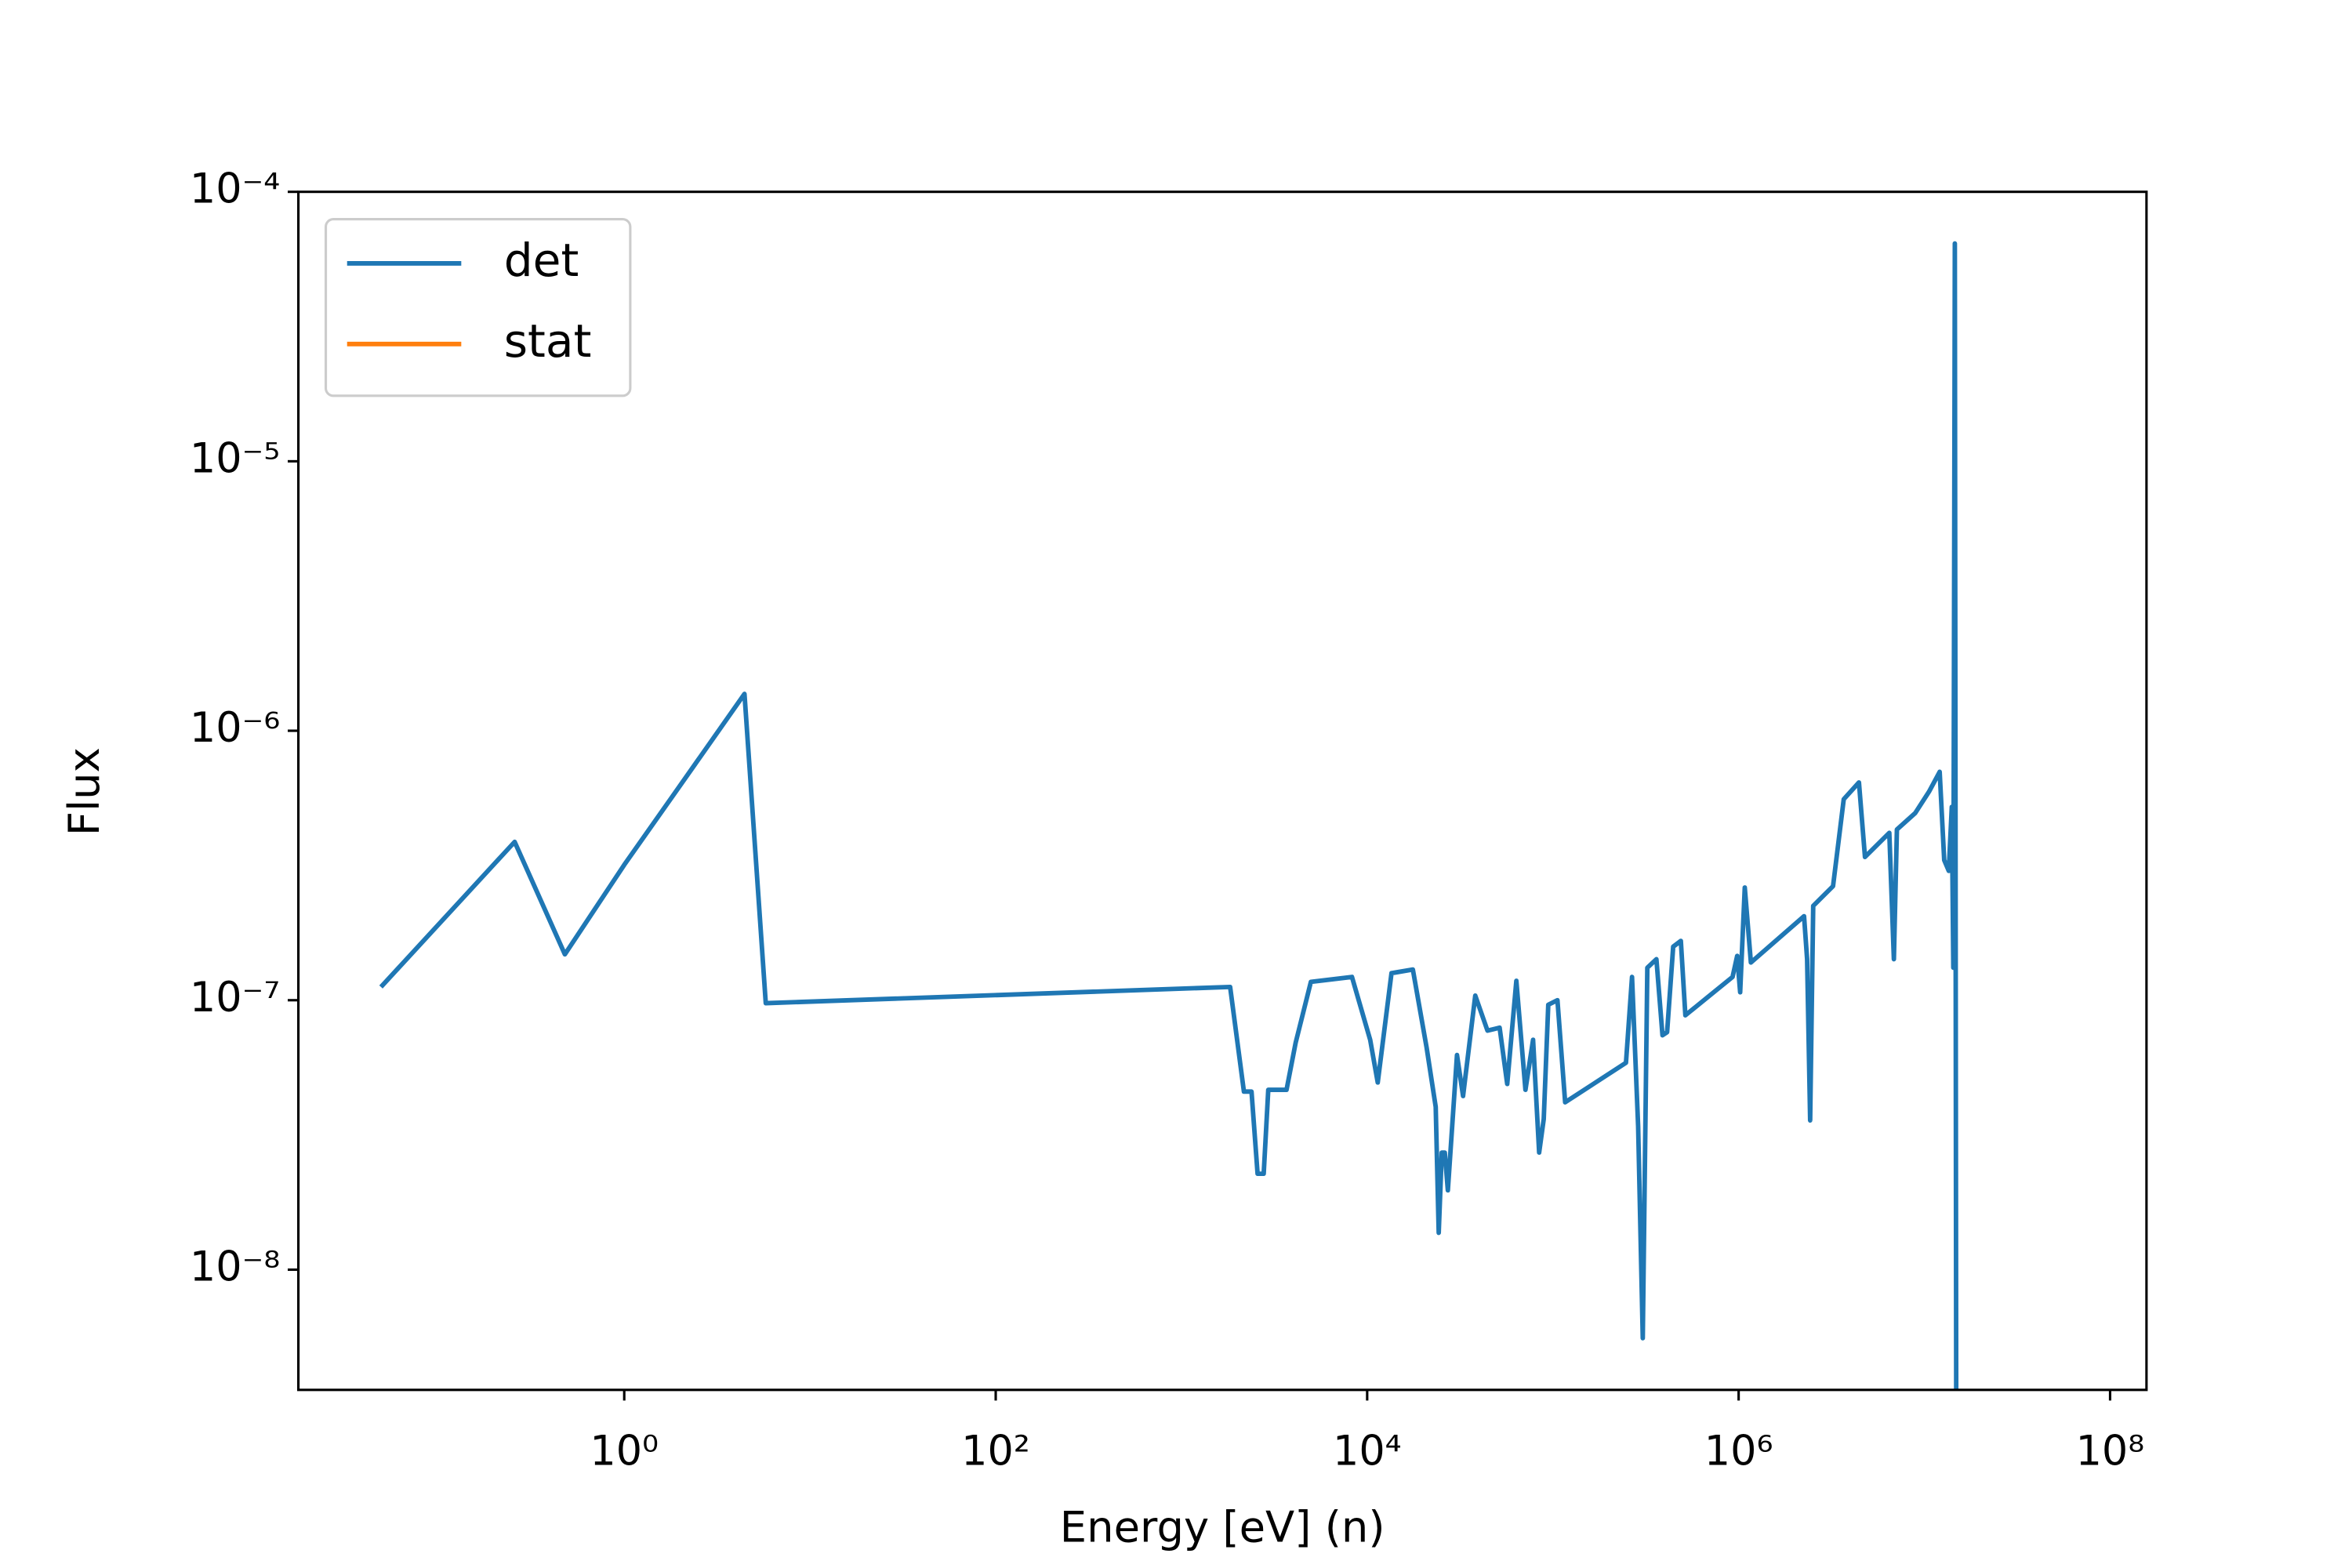  Describe the element at coordinates (2110, 1451) in the screenshot. I see `x-tick-label: 10⁸` at that location.